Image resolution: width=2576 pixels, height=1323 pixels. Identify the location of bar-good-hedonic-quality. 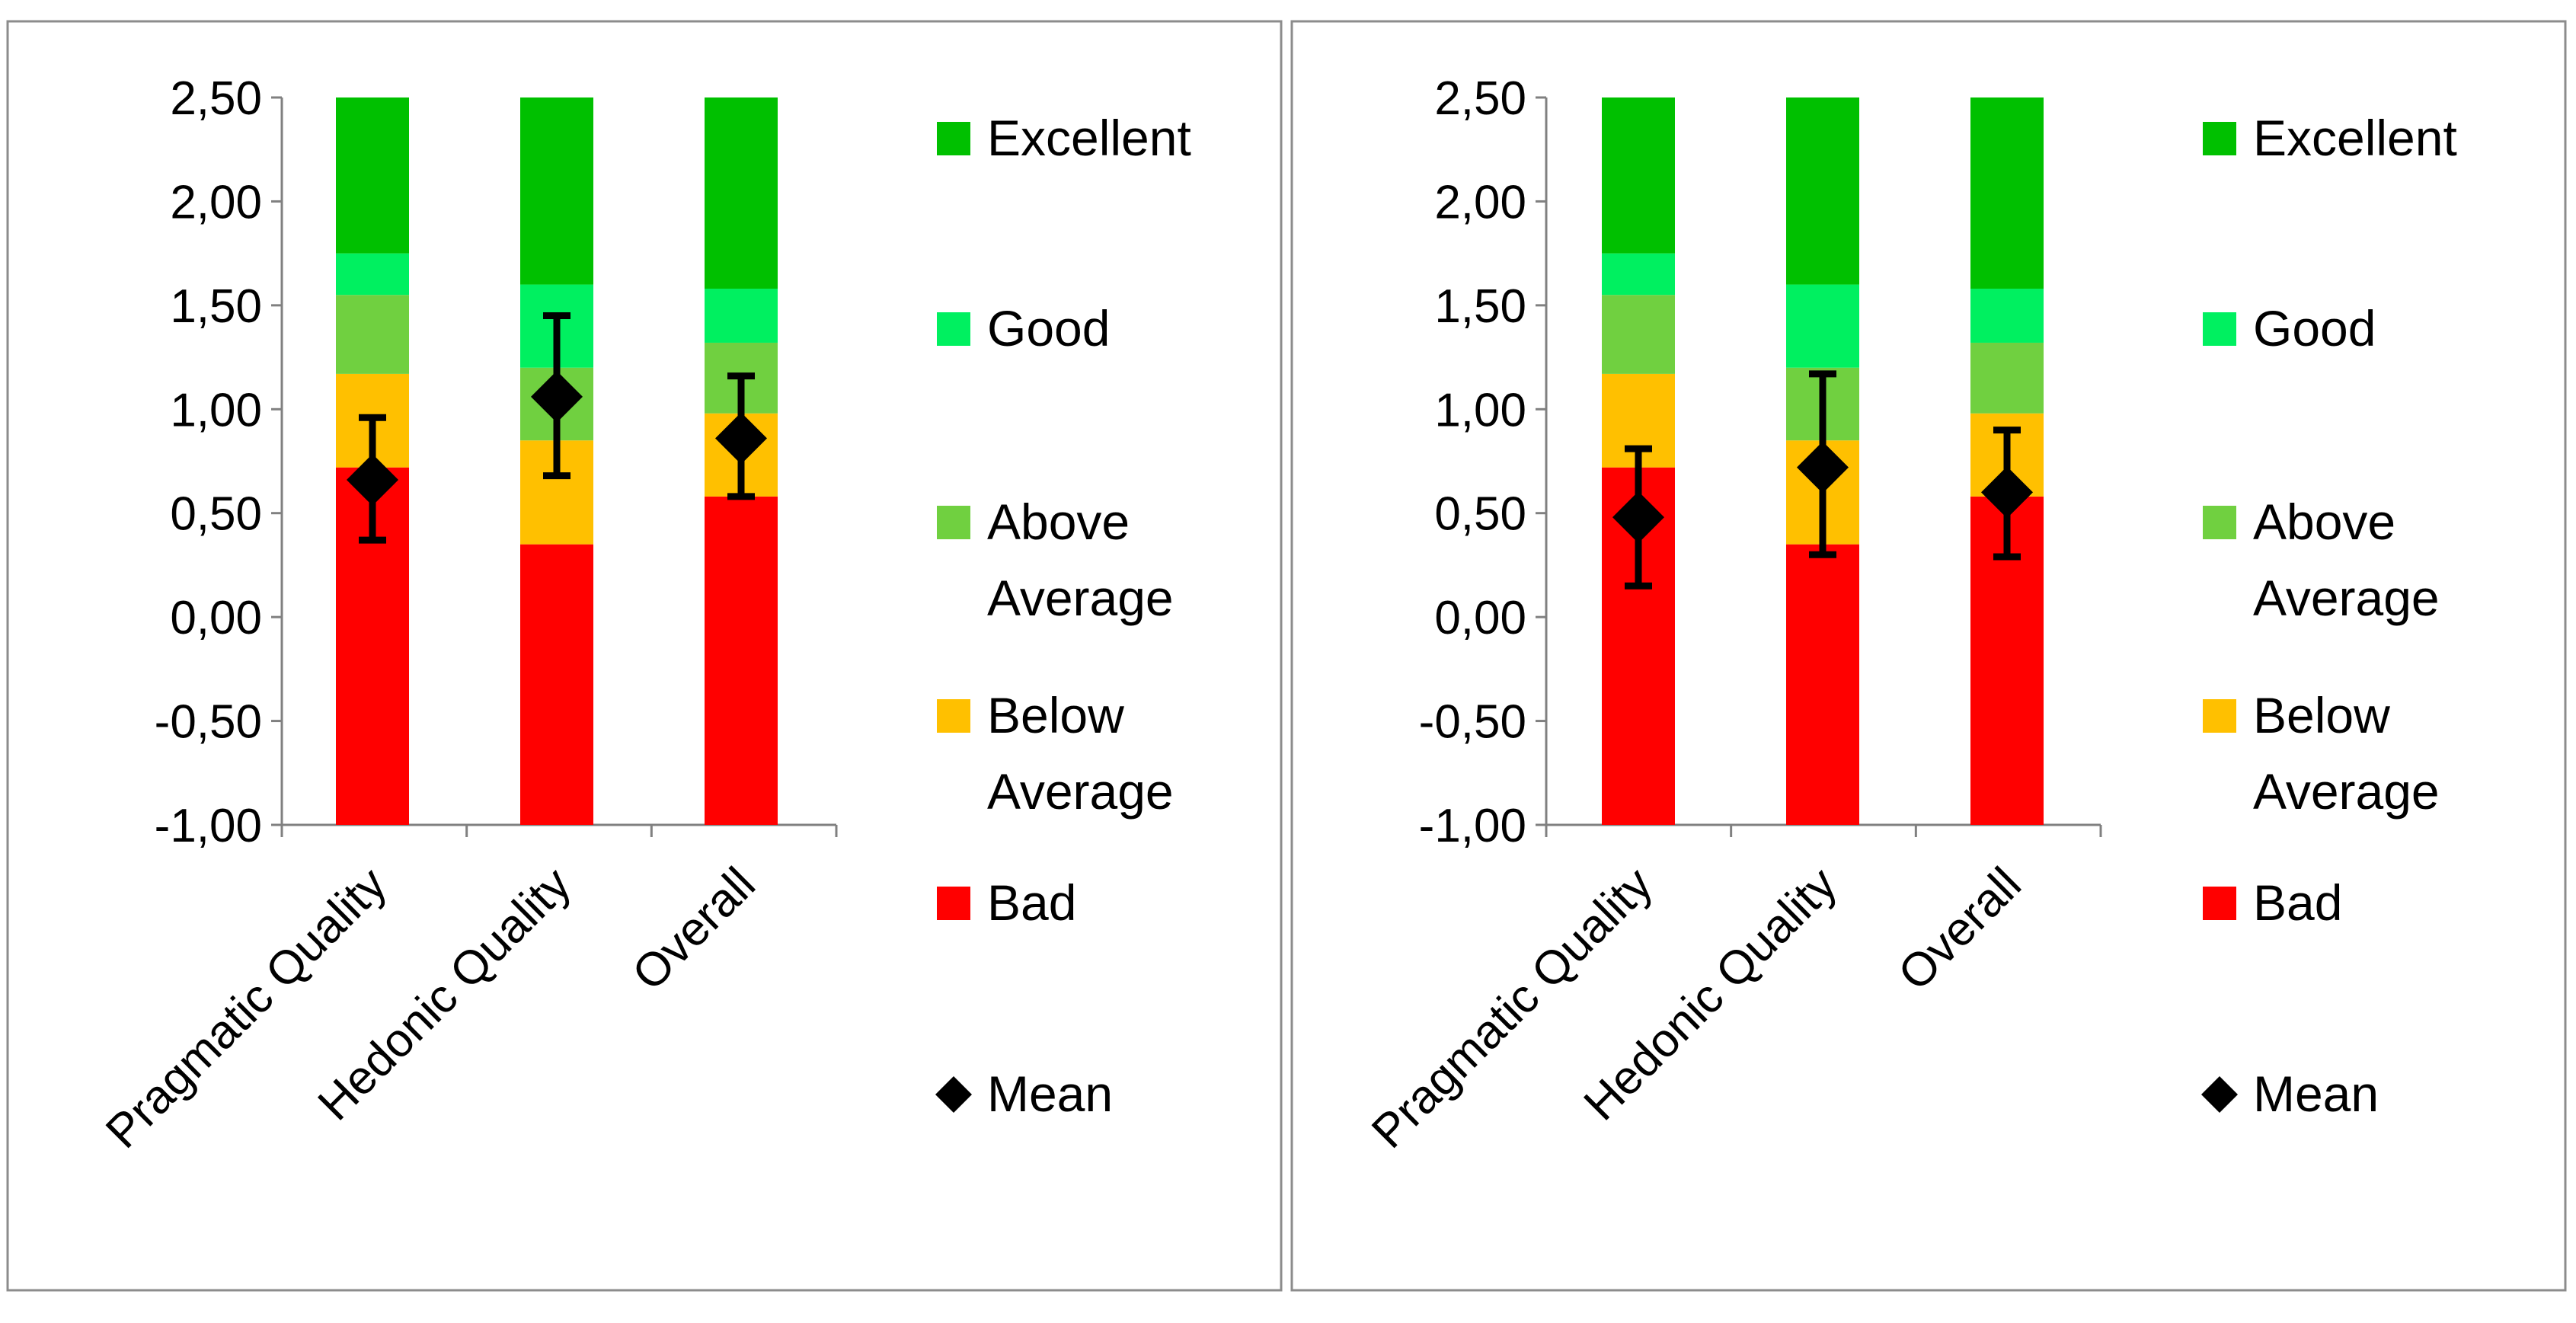
(1823, 326).